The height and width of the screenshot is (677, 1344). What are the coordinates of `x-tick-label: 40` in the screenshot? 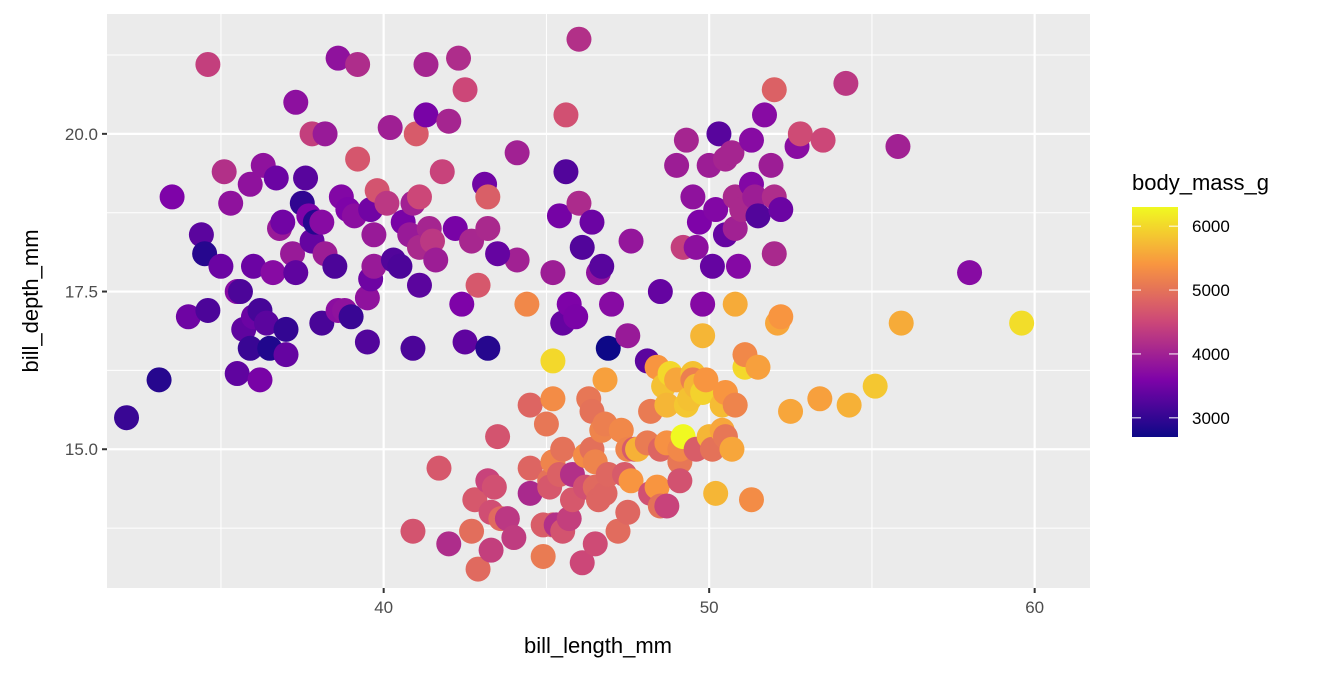 It's located at (383, 607).